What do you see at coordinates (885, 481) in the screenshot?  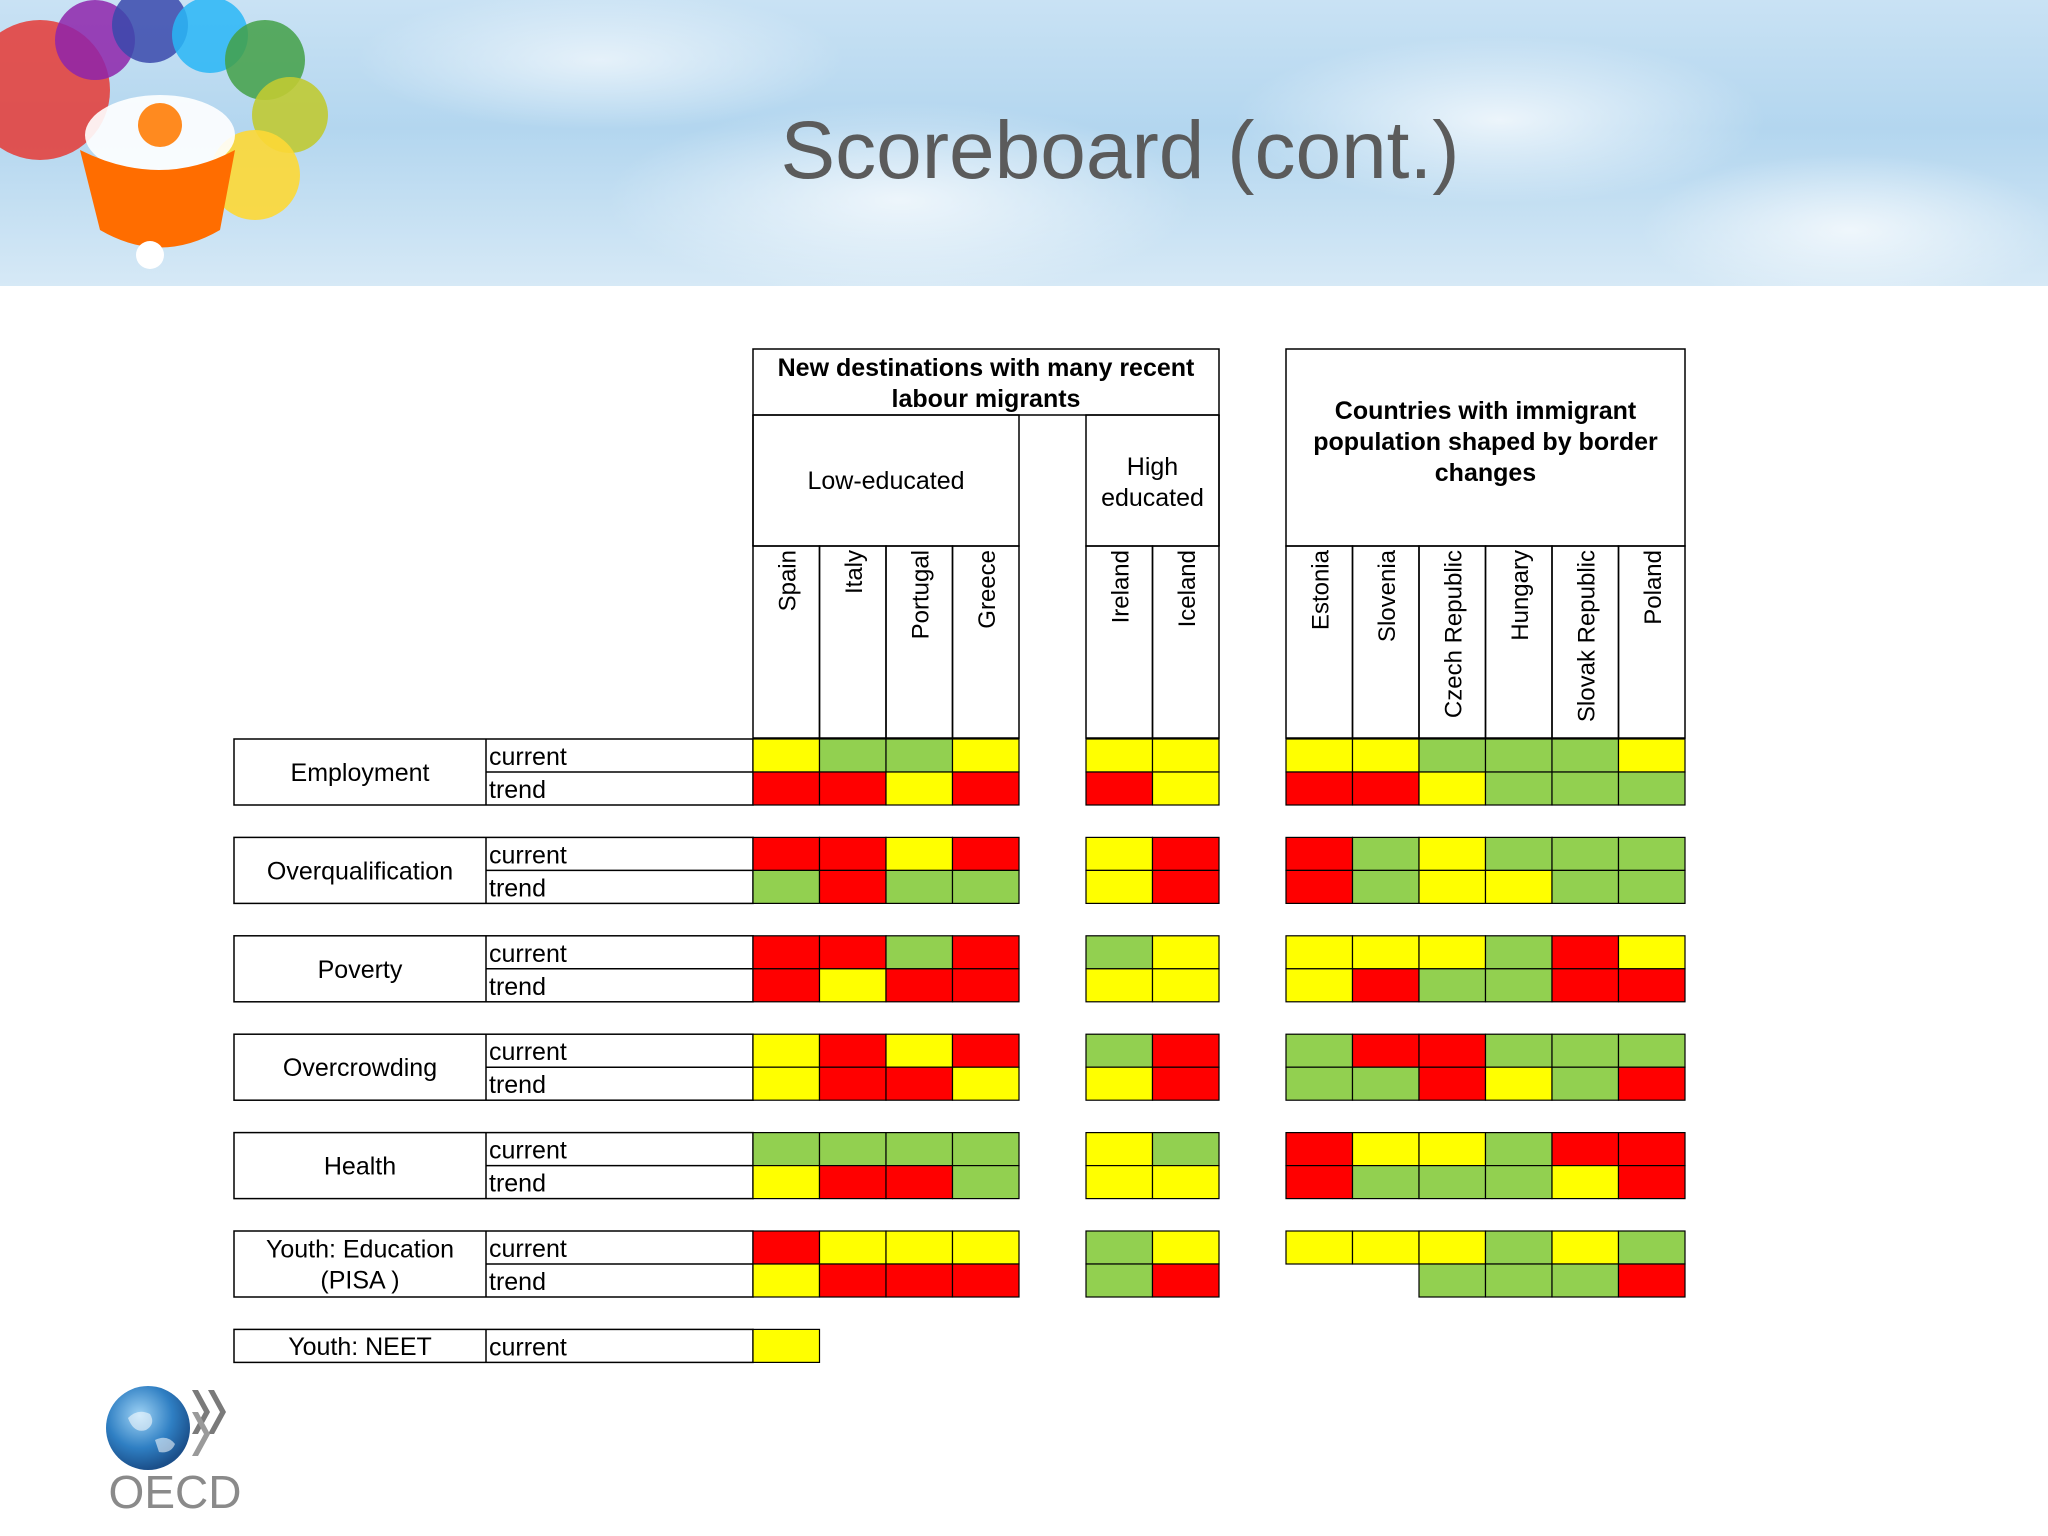 I see `subgroup-label: Low-educated` at bounding box center [885, 481].